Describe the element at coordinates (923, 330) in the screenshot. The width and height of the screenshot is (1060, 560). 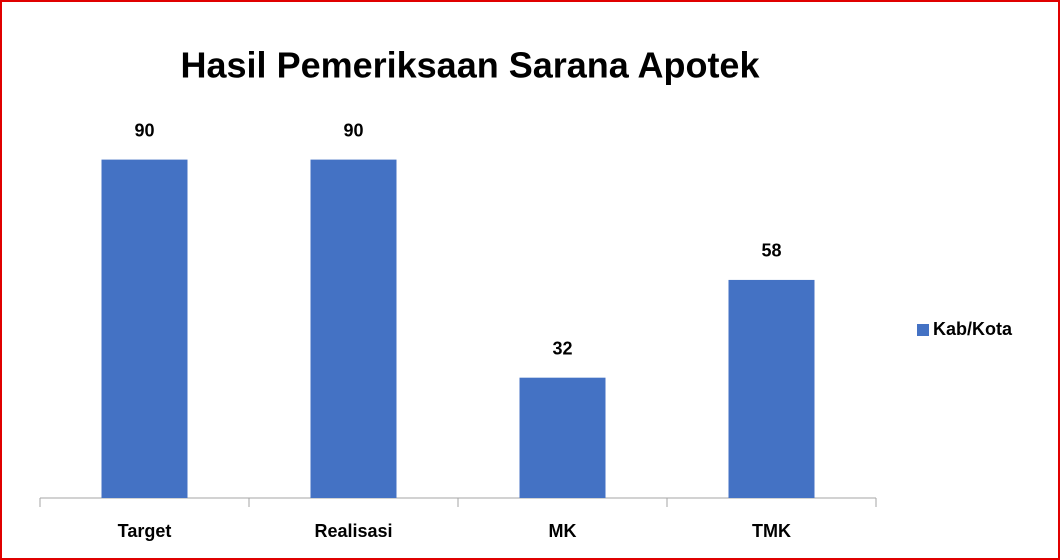
I see `legend-swatch` at that location.